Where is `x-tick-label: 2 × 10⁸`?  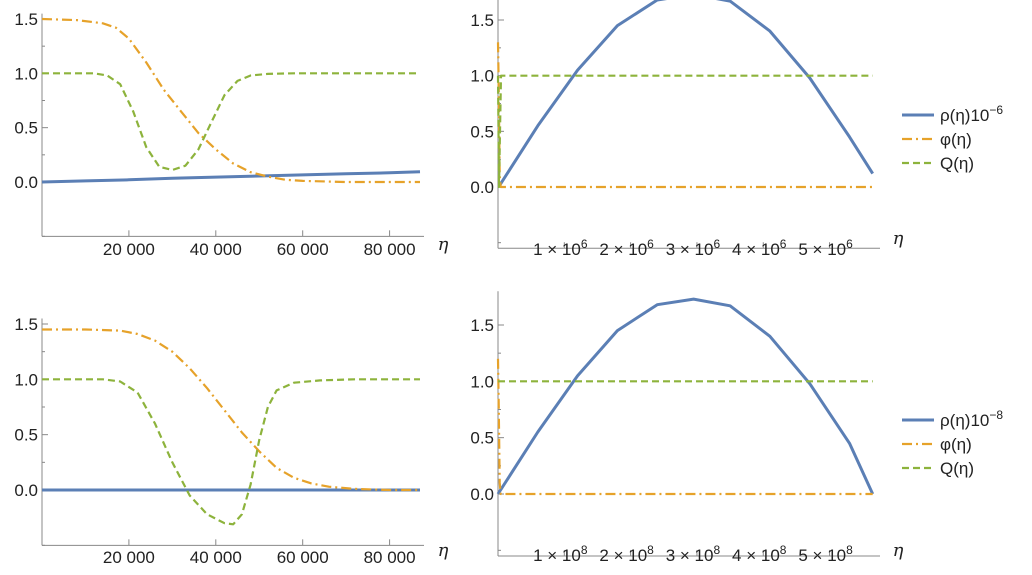
x-tick-label: 2 × 10⁸ is located at coordinates (626, 554).